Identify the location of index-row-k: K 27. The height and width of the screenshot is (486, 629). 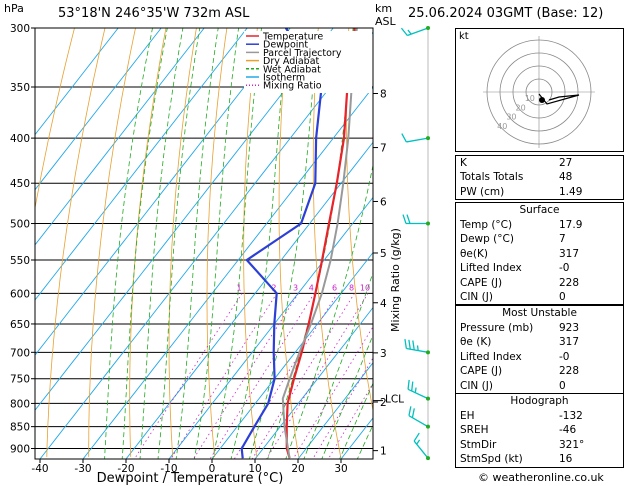
(516, 163).